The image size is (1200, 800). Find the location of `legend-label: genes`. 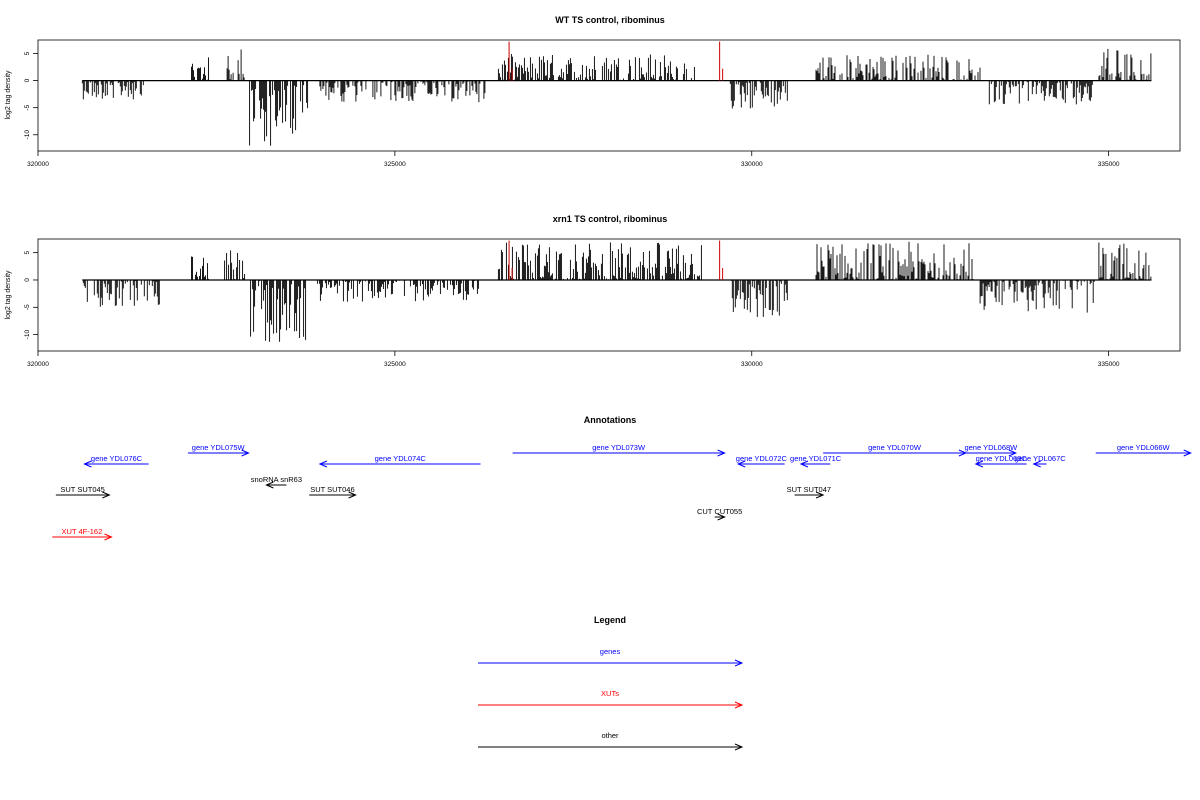

legend-label: genes is located at coordinates (610, 651).